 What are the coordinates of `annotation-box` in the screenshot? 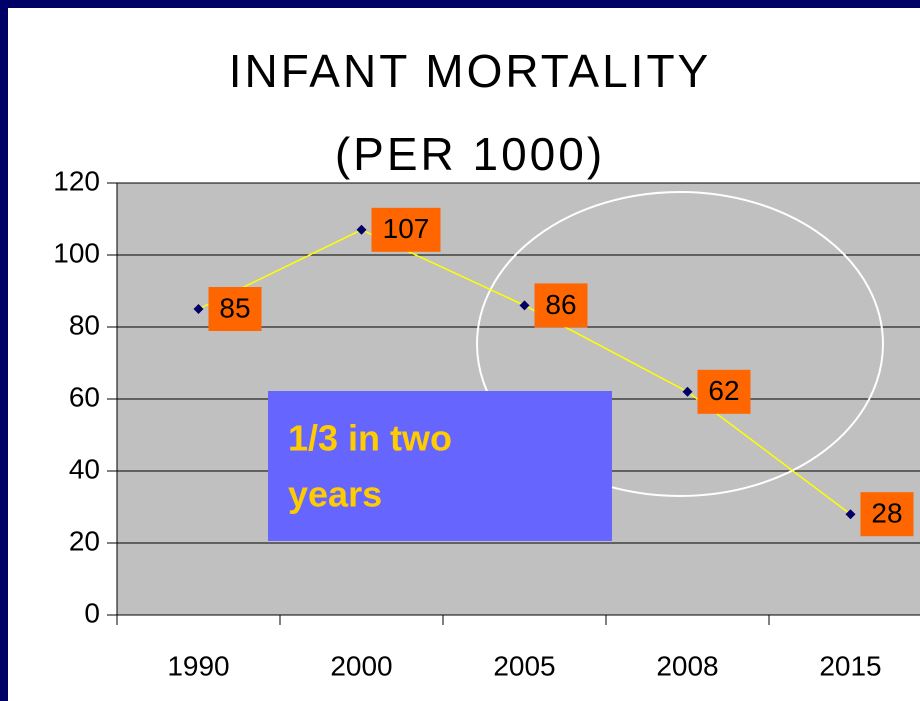 It's located at (440, 466).